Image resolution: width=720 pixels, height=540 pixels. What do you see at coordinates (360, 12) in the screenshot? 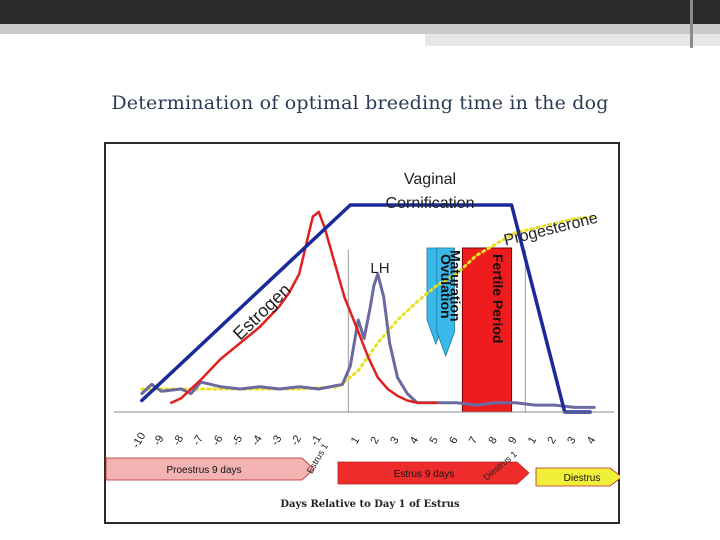
I see `header-bar` at bounding box center [360, 12].